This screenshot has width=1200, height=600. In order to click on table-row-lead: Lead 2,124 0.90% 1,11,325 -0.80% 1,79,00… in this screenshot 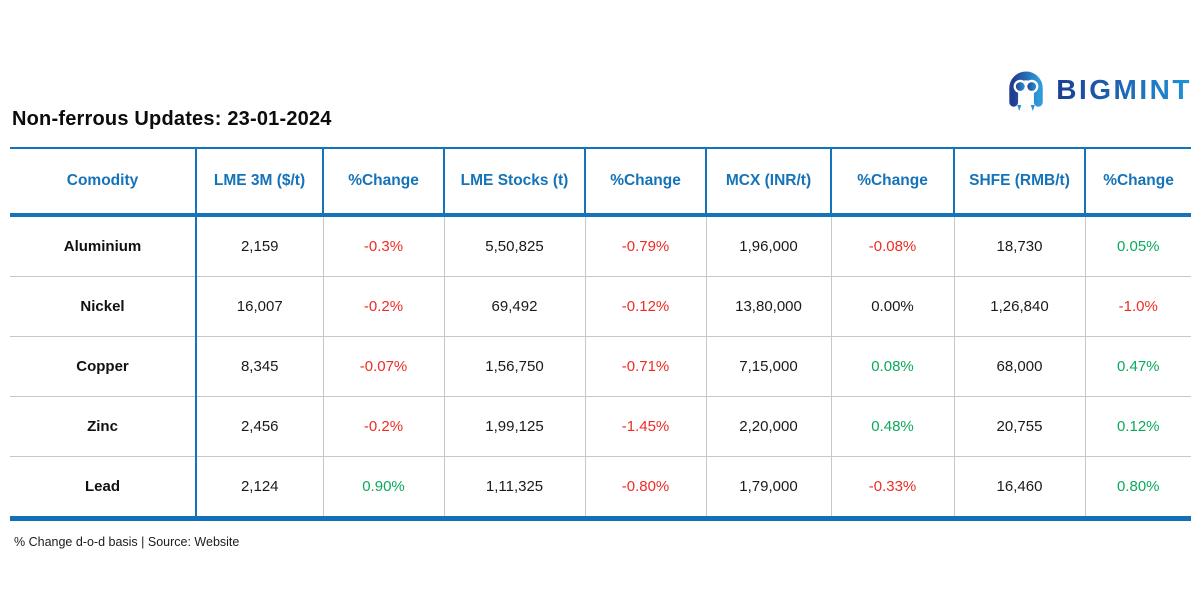, I will do `click(600, 487)`.